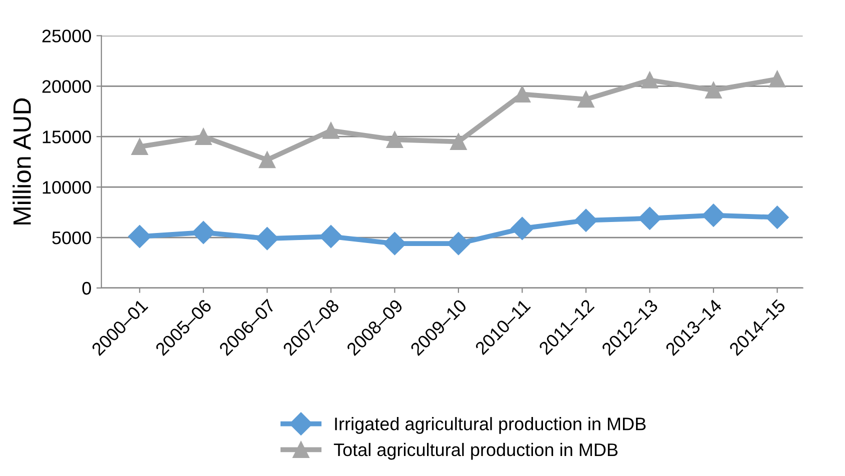 The image size is (845, 476). What do you see at coordinates (21, 161) in the screenshot?
I see `y-axis-title: Million AUD` at bounding box center [21, 161].